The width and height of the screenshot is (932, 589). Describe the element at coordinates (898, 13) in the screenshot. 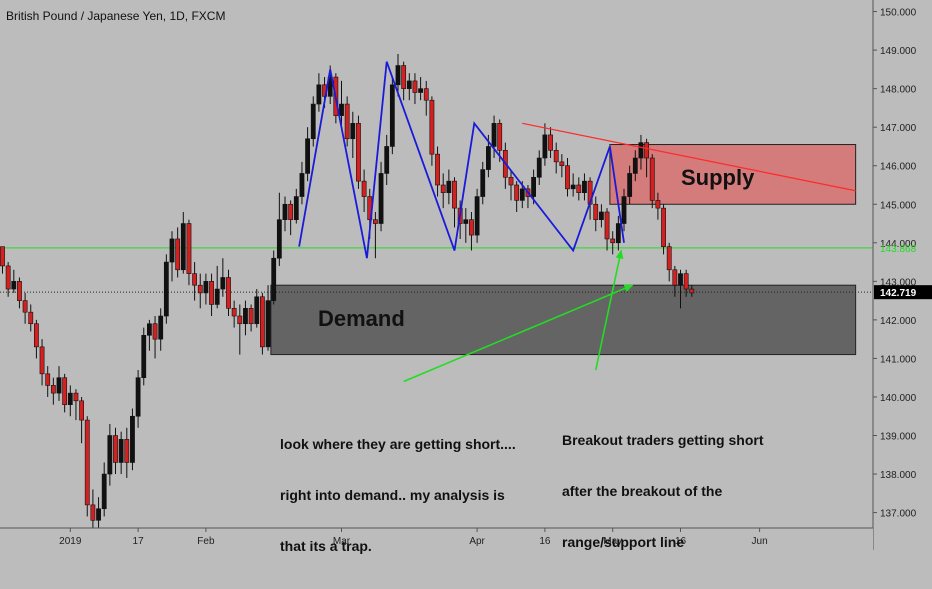

I see `y-tick-label: 150.000` at that location.